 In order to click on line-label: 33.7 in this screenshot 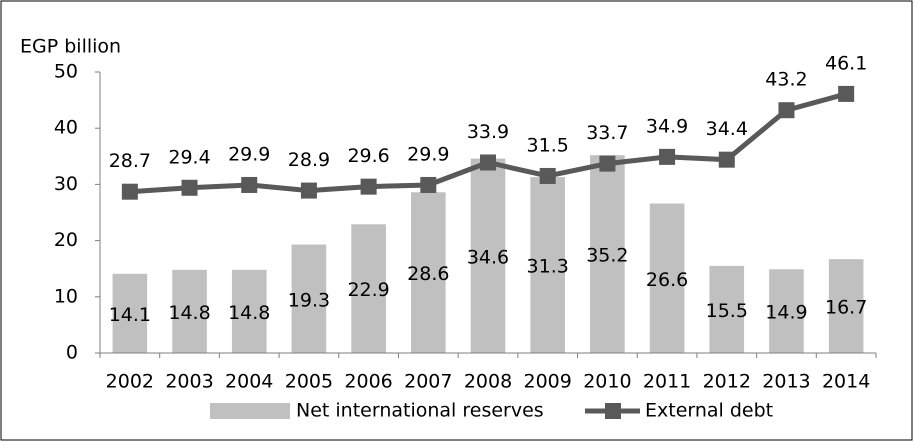, I will do `click(607, 133)`.